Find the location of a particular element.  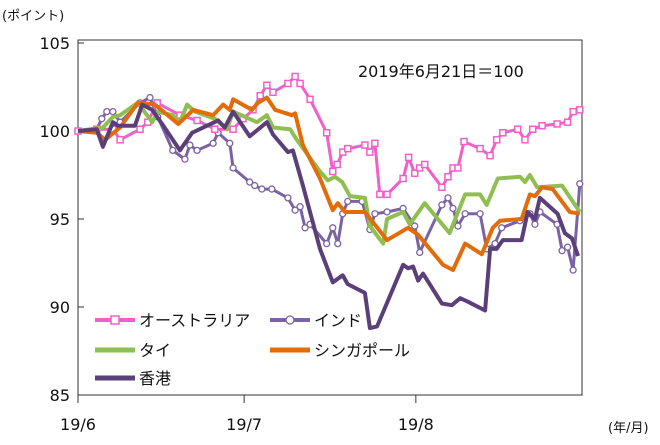

legend-item: タイ is located at coordinates (133, 350).